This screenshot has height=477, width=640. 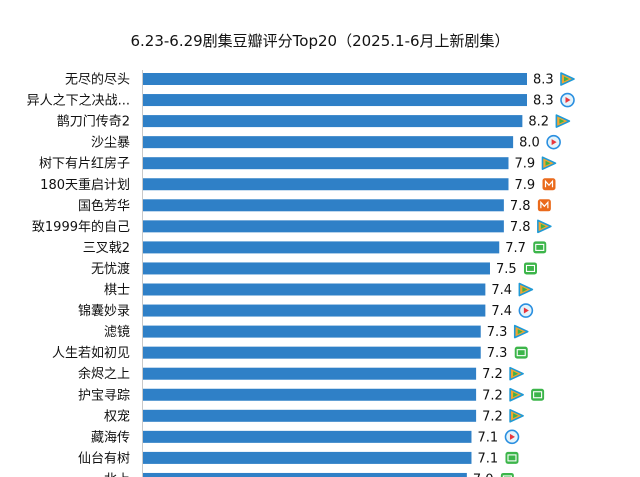 What do you see at coordinates (529, 143) in the screenshot?
I see `value-label: 8.0` at bounding box center [529, 143].